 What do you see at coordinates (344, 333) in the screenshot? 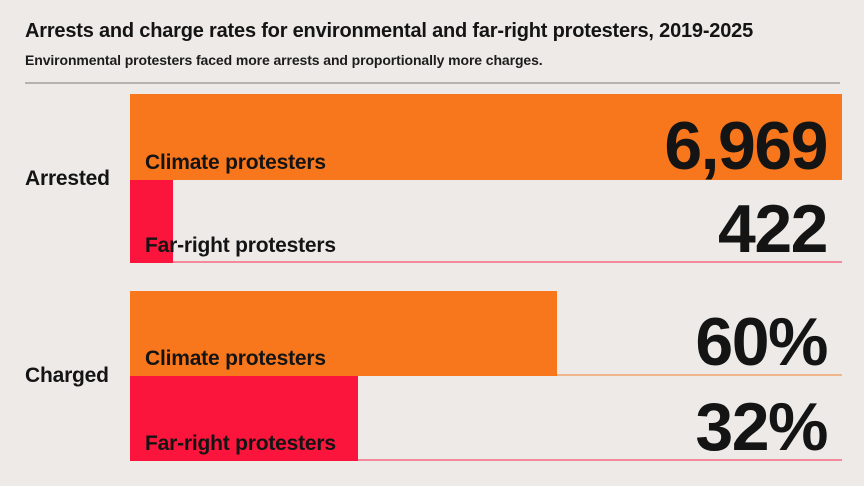
I see `bar-charged-climate` at bounding box center [344, 333].